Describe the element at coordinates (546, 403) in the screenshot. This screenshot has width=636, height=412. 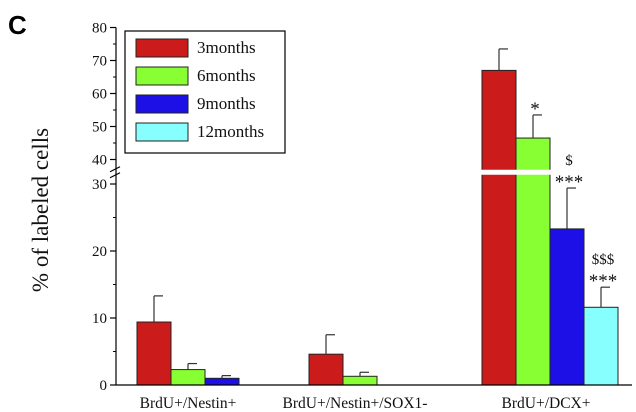
I see `x-category-label: BrdU+/DCX+` at that location.